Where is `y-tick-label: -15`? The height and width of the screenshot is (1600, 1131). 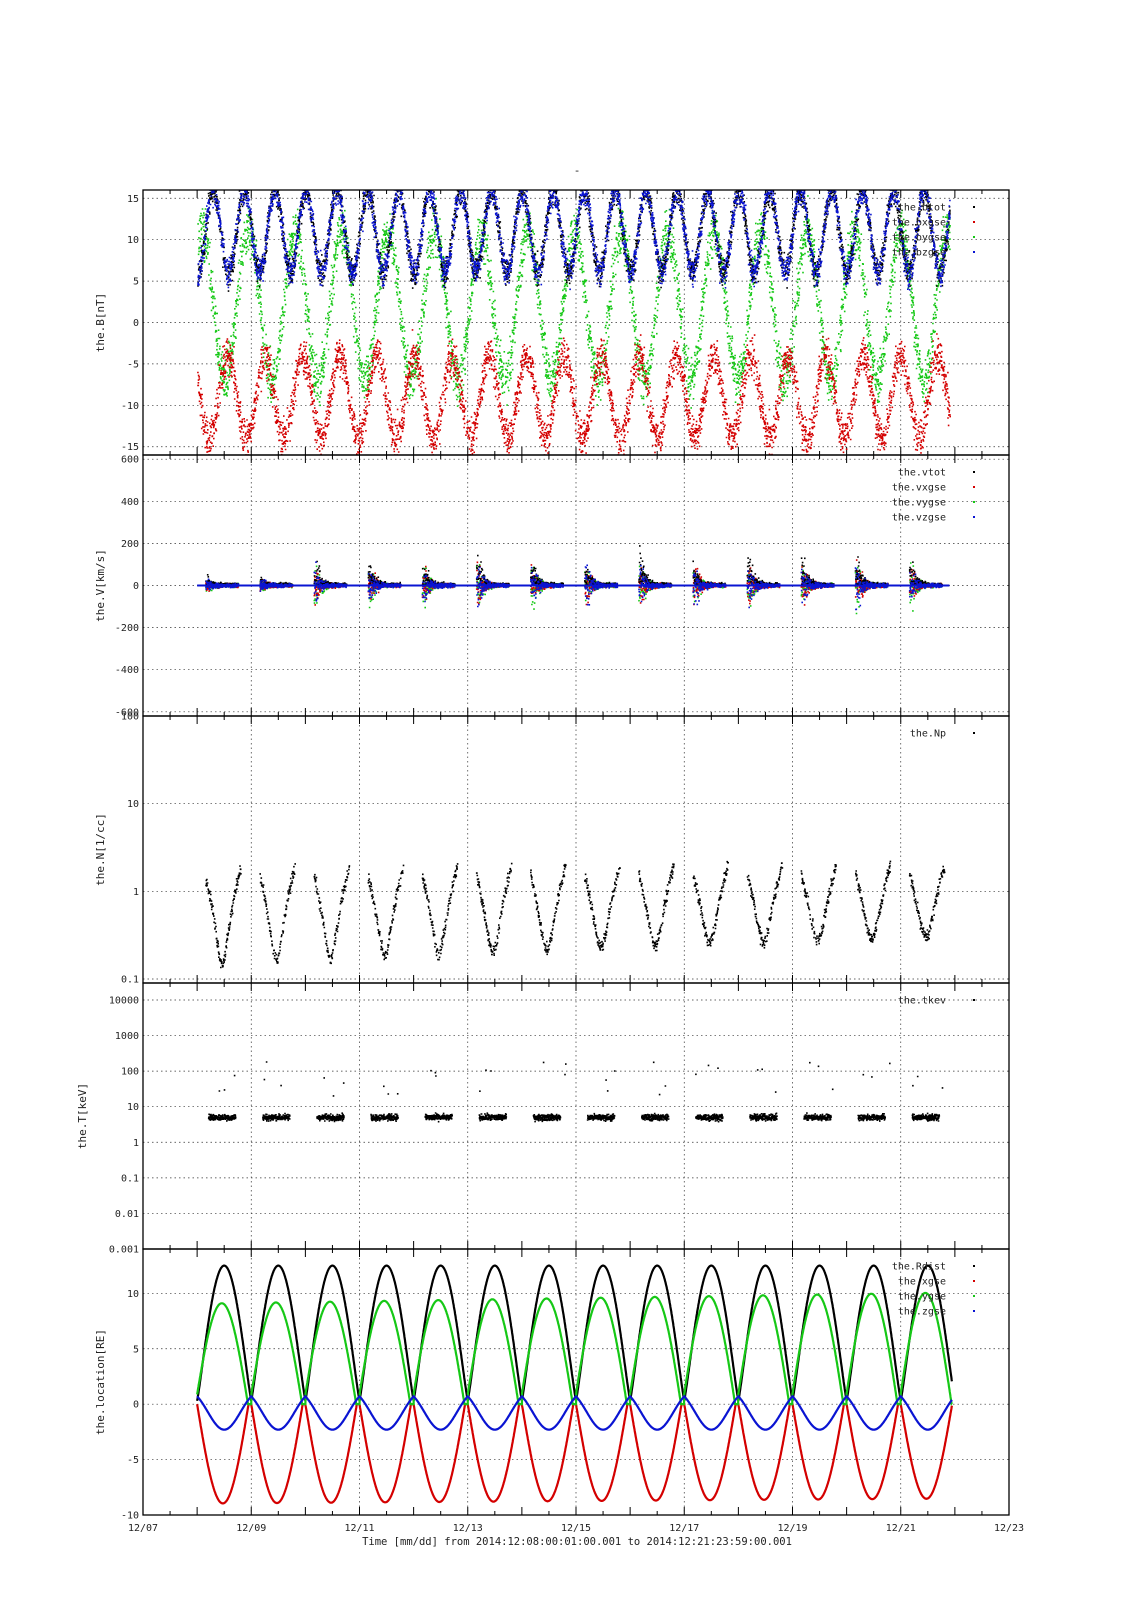 y-tick-label: -15 is located at coordinates (130, 447).